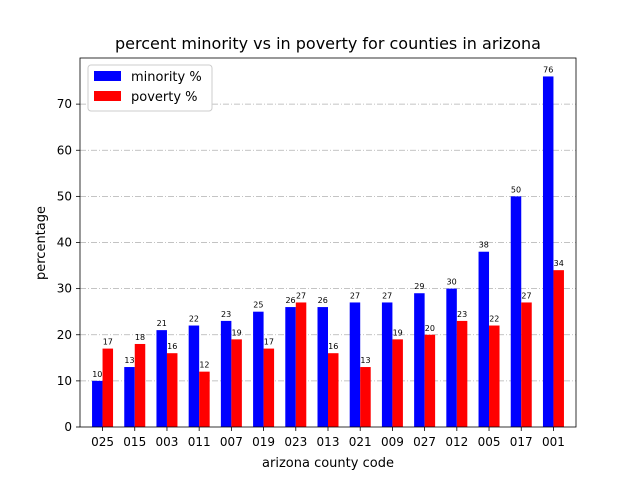 This screenshot has width=640, height=480. Describe the element at coordinates (166, 77) in the screenshot. I see `legend-label: minority %` at that location.